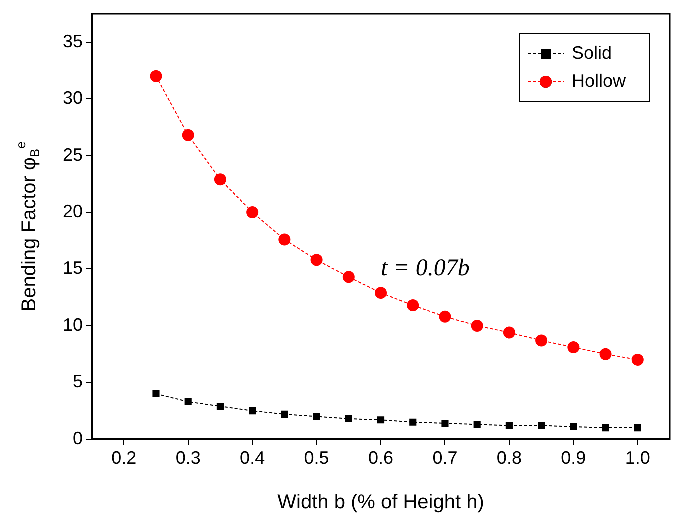 The width and height of the screenshot is (686, 521). What do you see at coordinates (445, 458) in the screenshot?
I see `x-tick-label: 0.7` at bounding box center [445, 458].